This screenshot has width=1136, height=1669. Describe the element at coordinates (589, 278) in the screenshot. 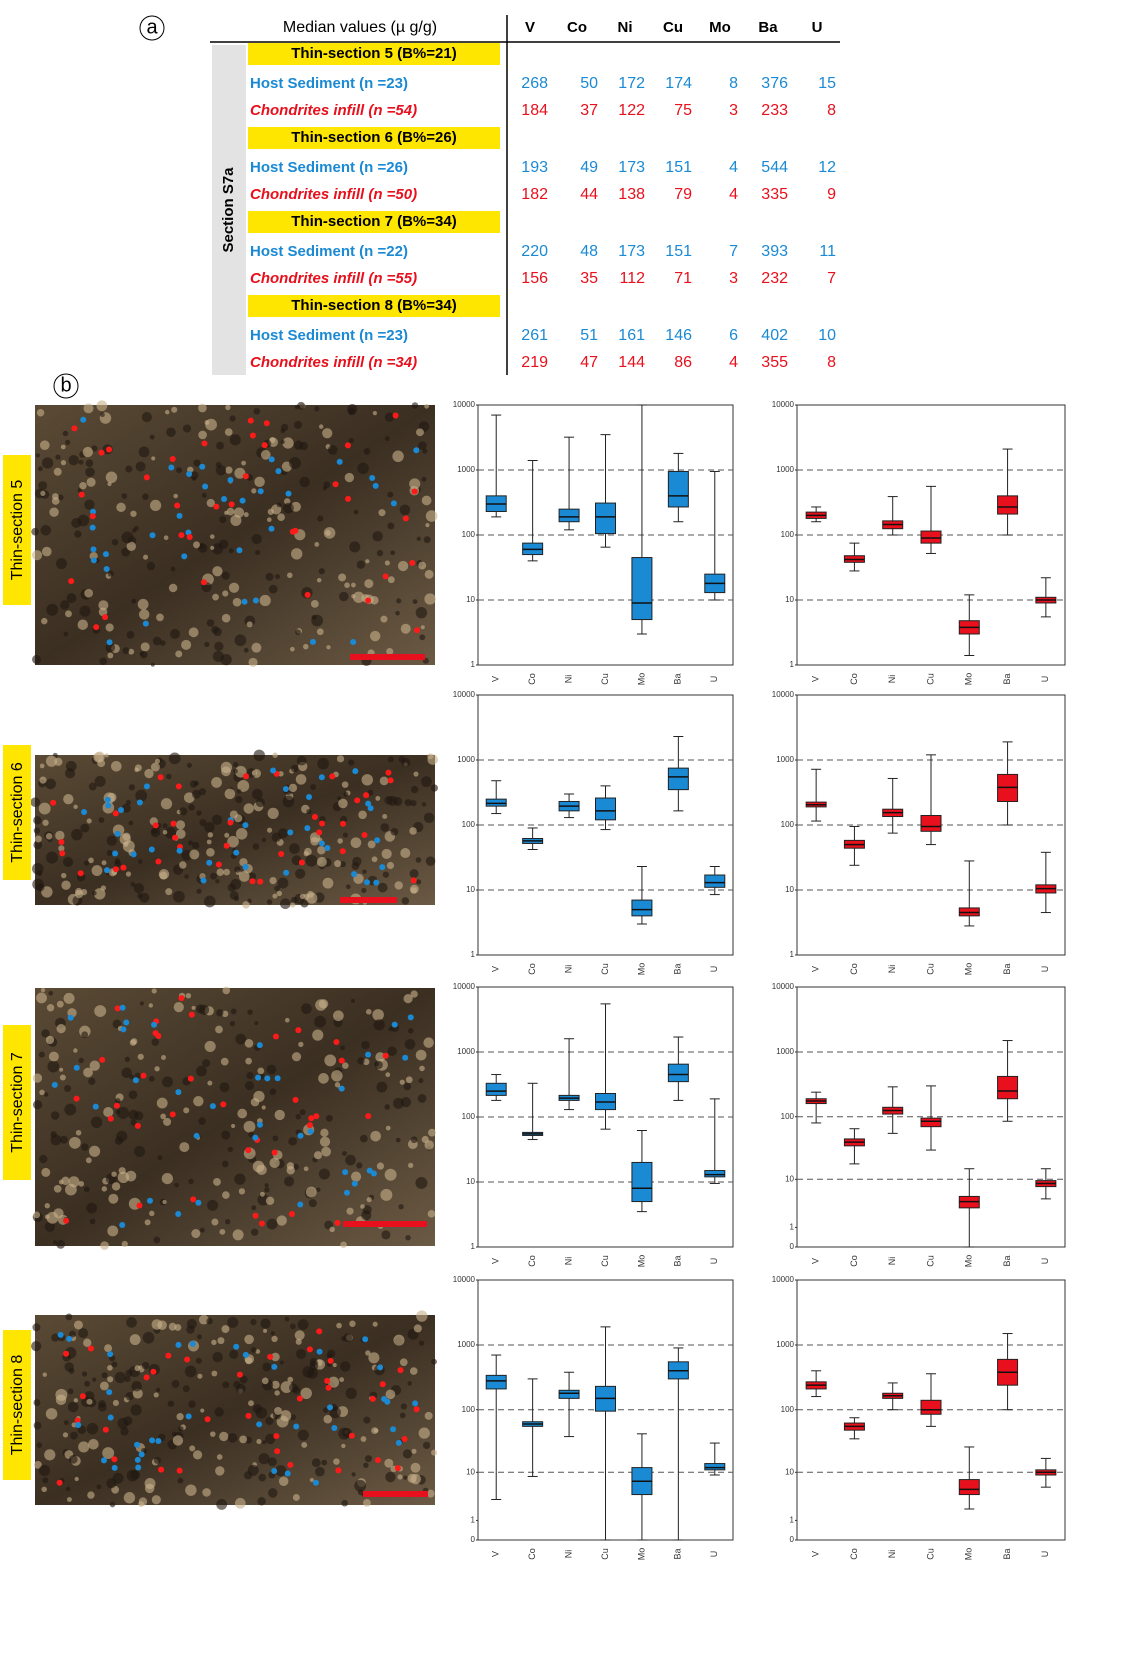

I see `cell-value: 35` at that location.